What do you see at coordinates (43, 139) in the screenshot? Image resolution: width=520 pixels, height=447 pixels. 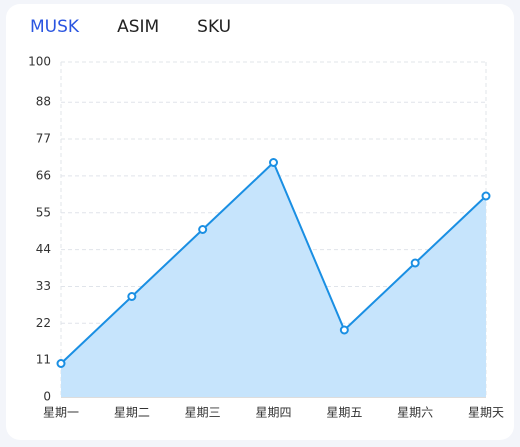 I see `y-tick-label: 77` at bounding box center [43, 139].